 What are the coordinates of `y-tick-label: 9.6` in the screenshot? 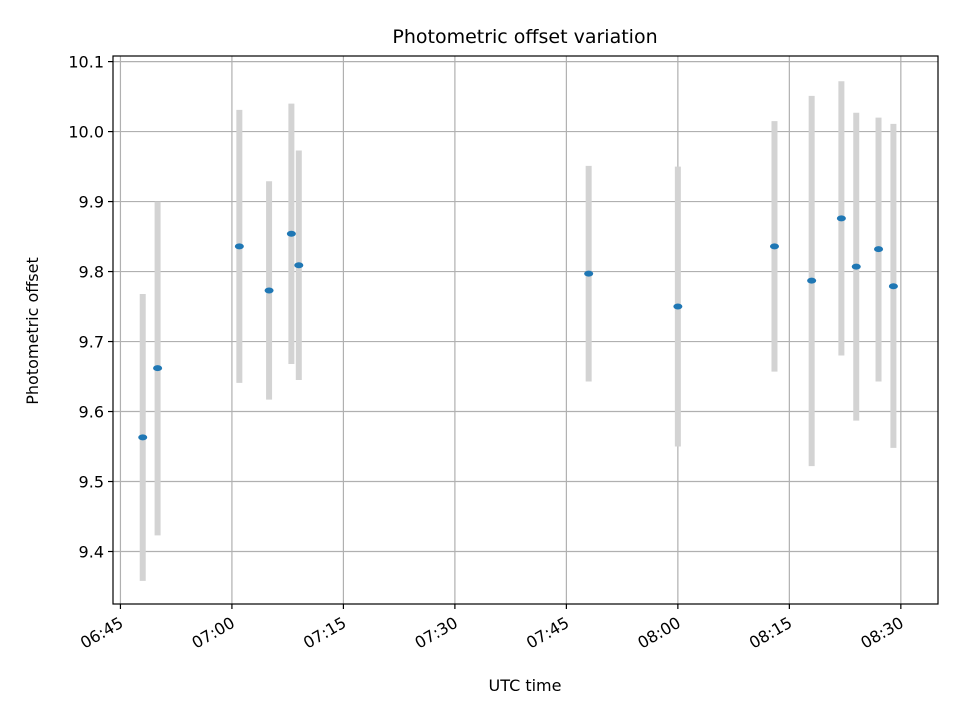 It's located at (91, 412).